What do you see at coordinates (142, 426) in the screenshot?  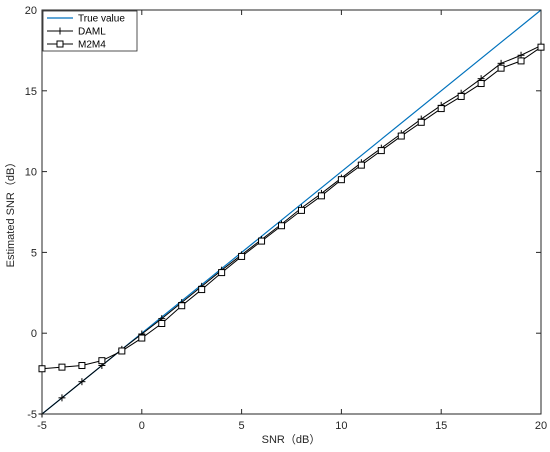 I see `x-tick-label: 0` at bounding box center [142, 426].